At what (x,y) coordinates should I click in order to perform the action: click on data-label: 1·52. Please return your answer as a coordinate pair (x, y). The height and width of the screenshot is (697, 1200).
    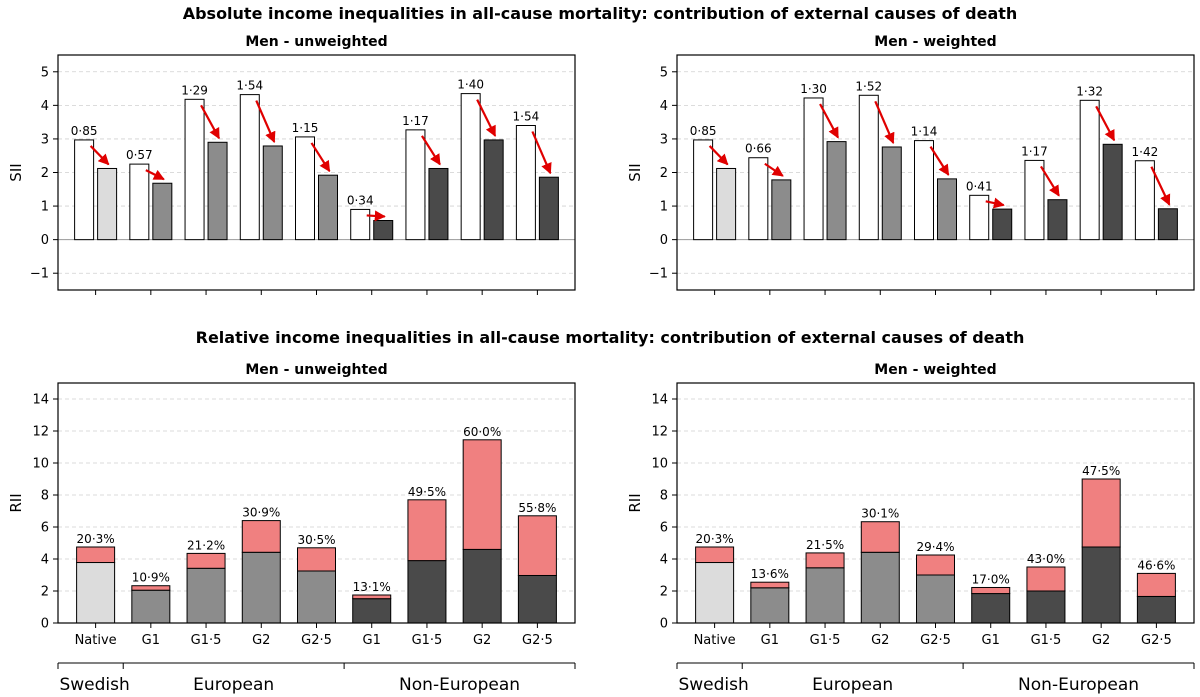
    Looking at the image, I should click on (868, 86).